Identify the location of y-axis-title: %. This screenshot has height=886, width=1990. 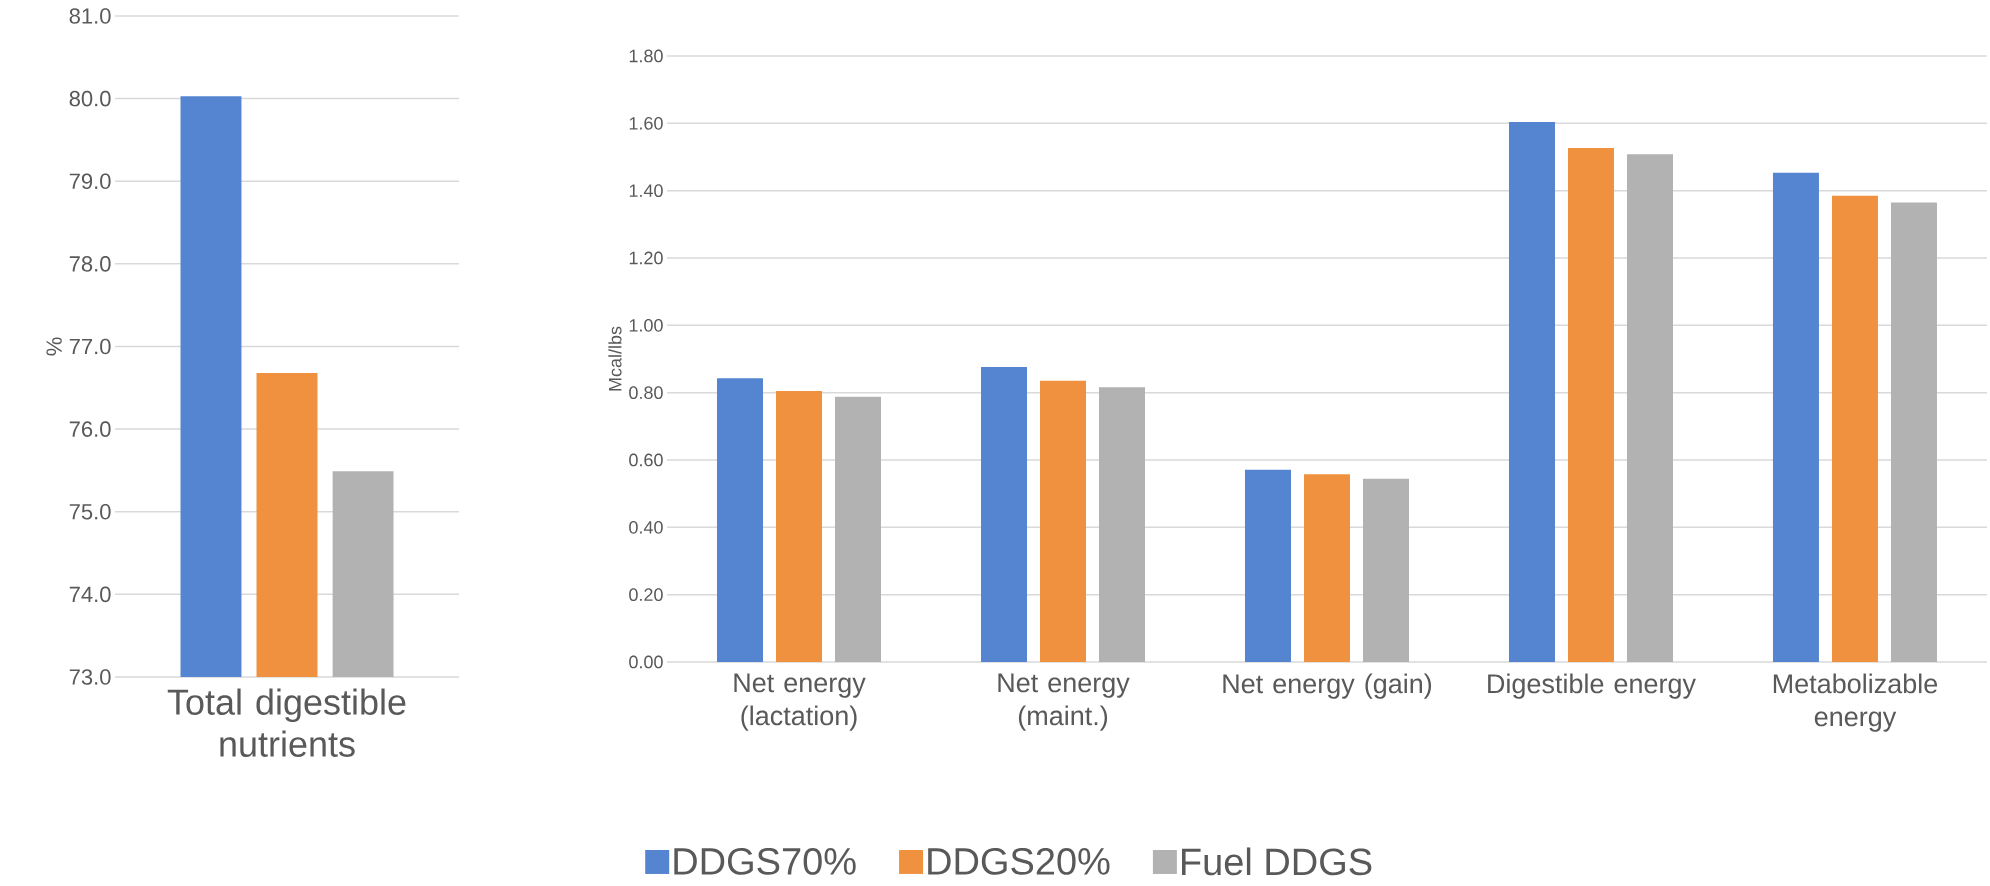
(54, 346).